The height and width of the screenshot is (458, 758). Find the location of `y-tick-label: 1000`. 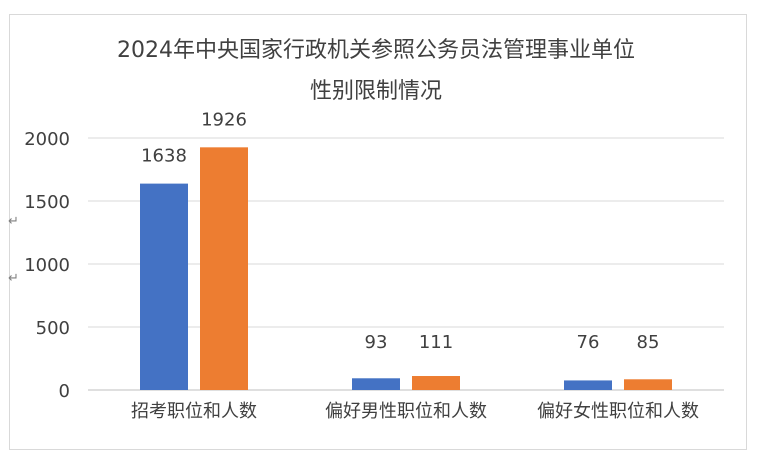

y-tick-label: 1000 is located at coordinates (47, 265).